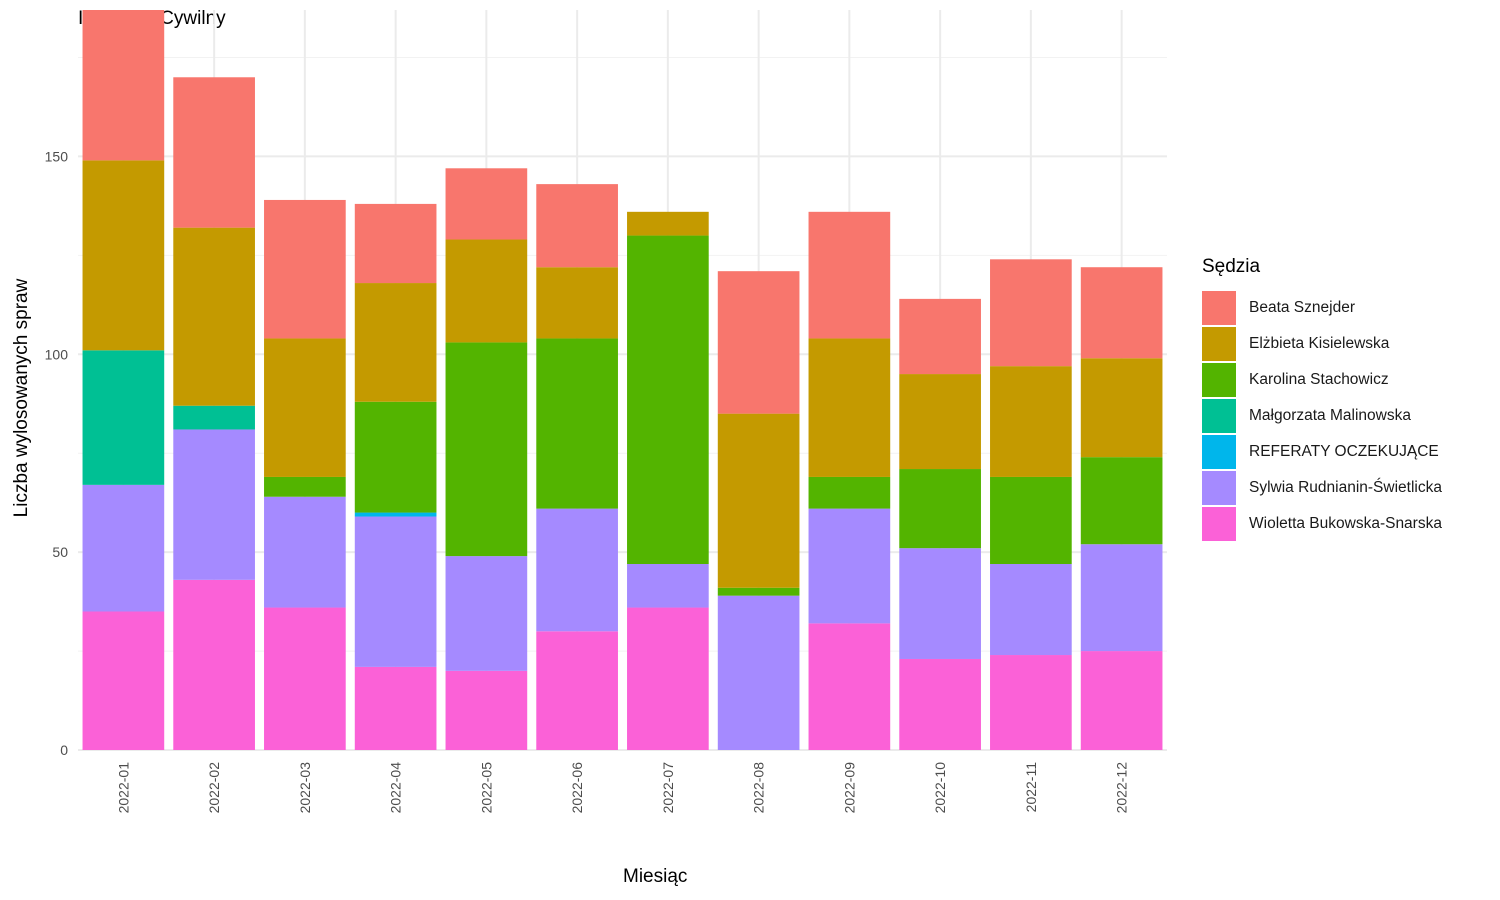 The image size is (1500, 900). What do you see at coordinates (1322, 524) in the screenshot?
I see `legend-item: Wioletta Bukowska-Snarska` at bounding box center [1322, 524].